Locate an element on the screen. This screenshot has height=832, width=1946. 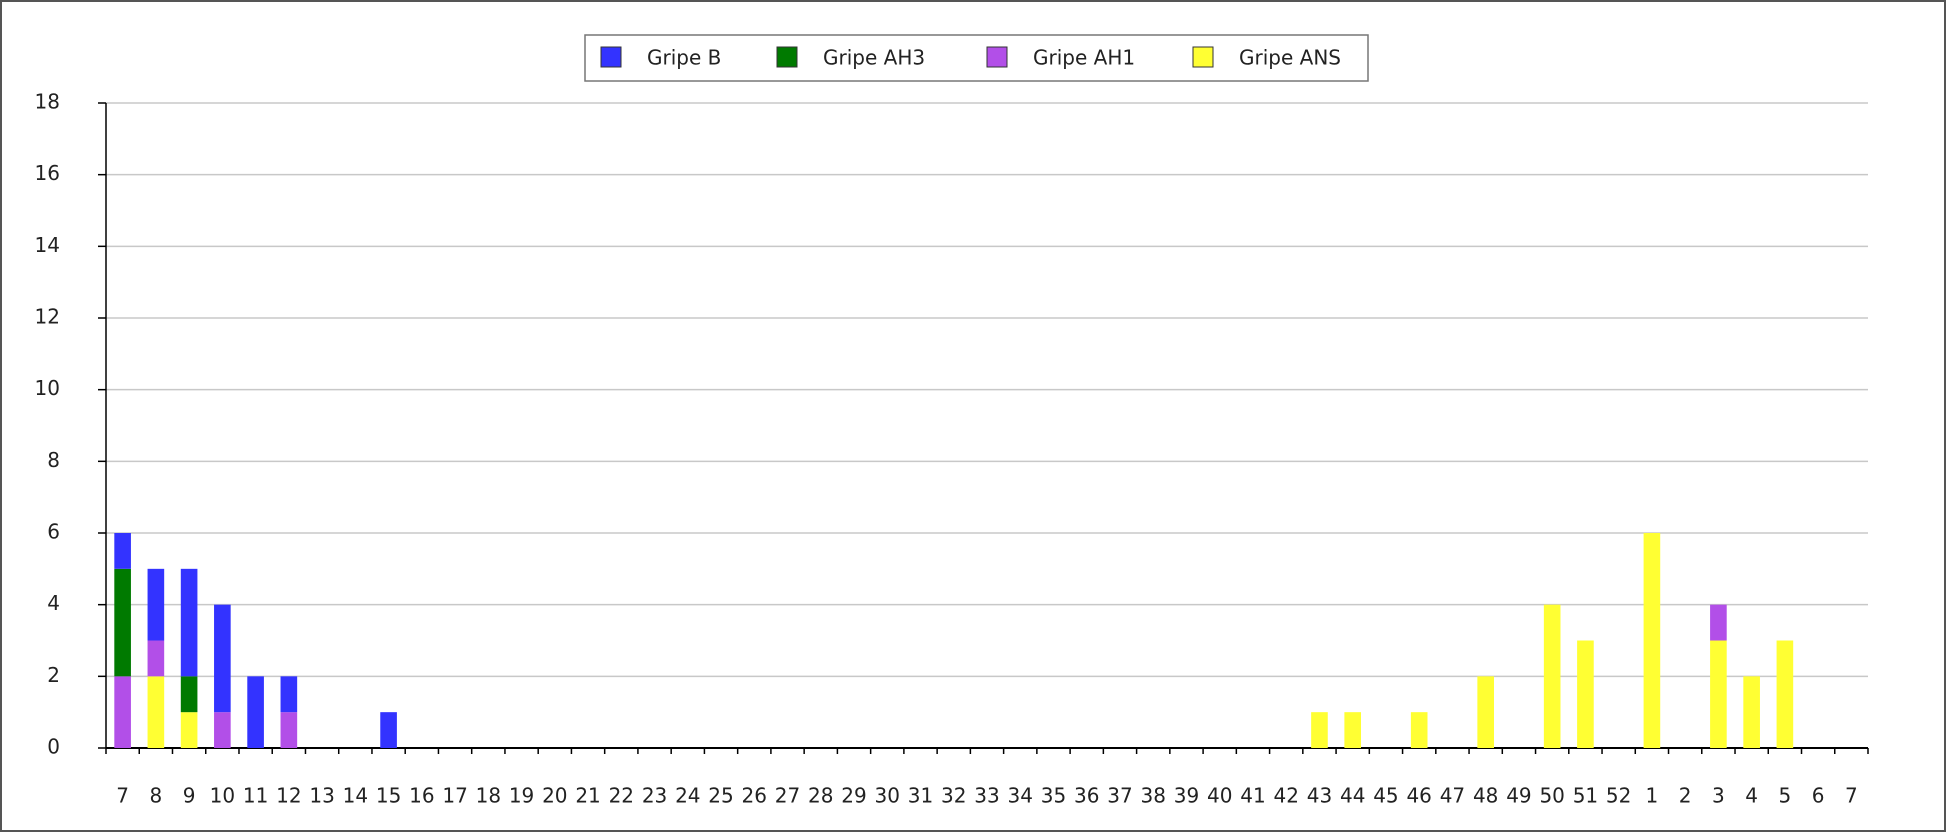
x-tick-label: 38 is located at coordinates (1152, 796).